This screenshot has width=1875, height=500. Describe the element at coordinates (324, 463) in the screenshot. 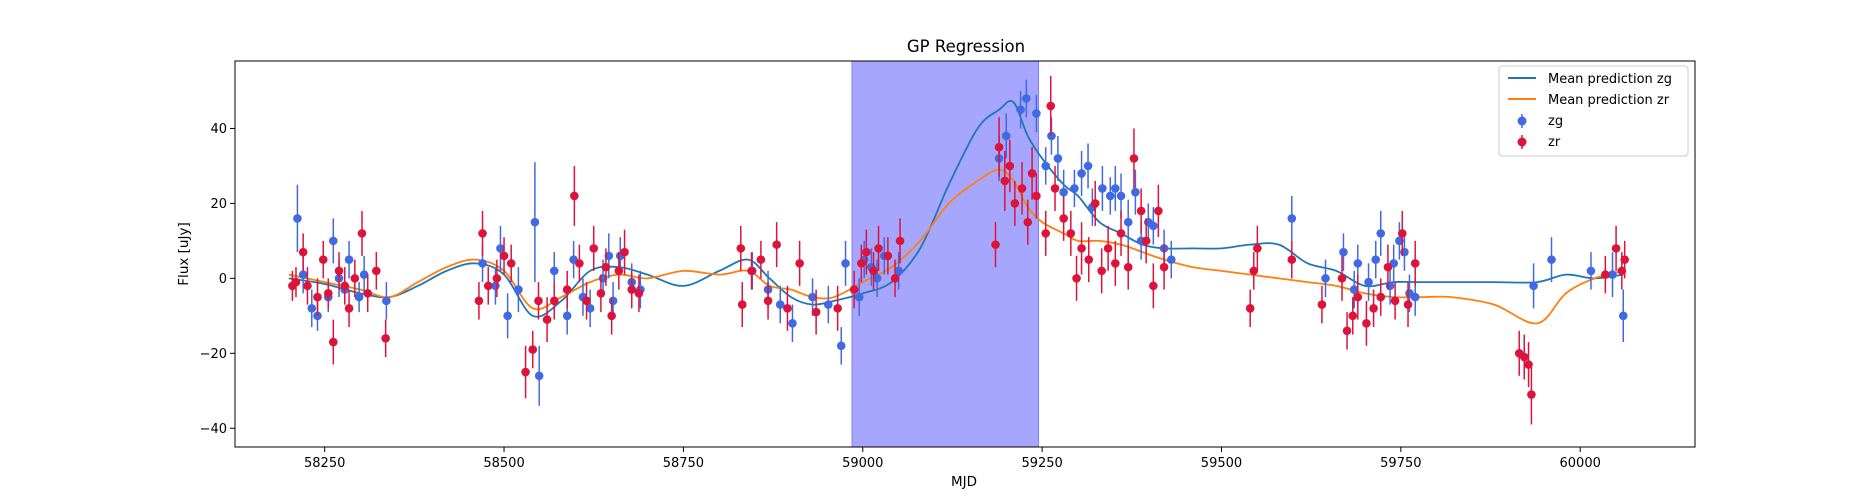

I see `x-tick-label: 58250` at that location.